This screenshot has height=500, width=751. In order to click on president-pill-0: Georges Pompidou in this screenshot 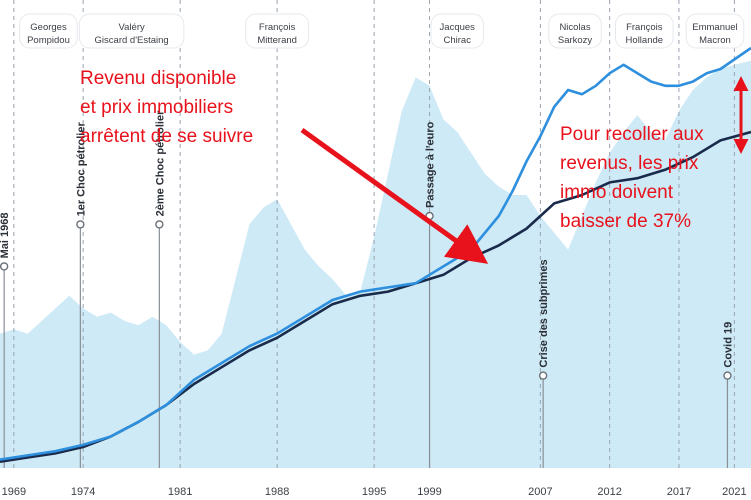, I will do `click(48, 31)`.